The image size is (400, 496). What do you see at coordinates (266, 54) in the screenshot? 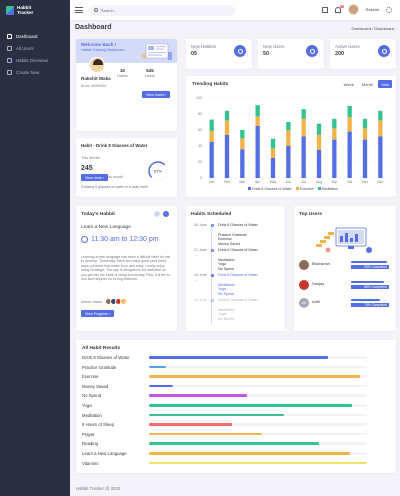
I see `stat-value: 50` at bounding box center [266, 54].